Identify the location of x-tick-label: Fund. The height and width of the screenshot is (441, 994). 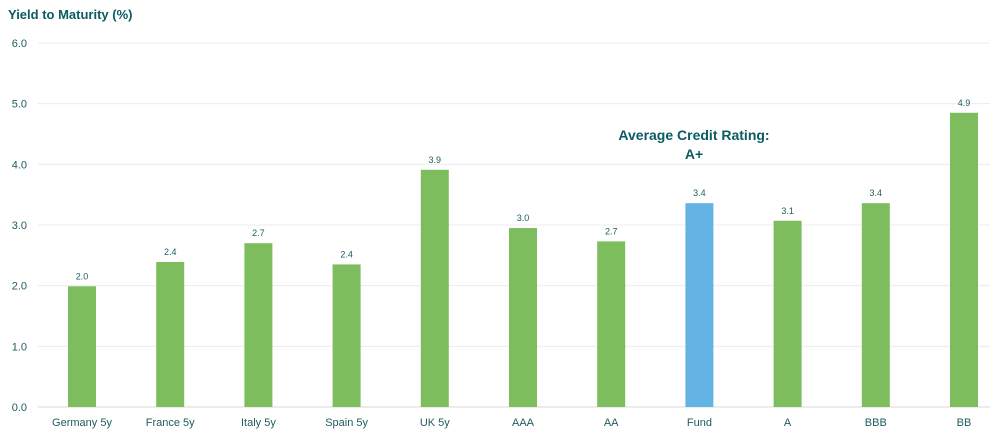
(699, 423).